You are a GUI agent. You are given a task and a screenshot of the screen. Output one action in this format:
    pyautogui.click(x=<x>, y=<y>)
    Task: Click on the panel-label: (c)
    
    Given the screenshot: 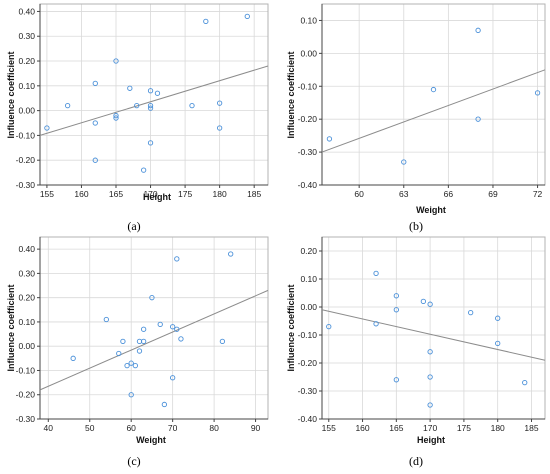 What is the action you would take?
    pyautogui.click(x=133, y=461)
    